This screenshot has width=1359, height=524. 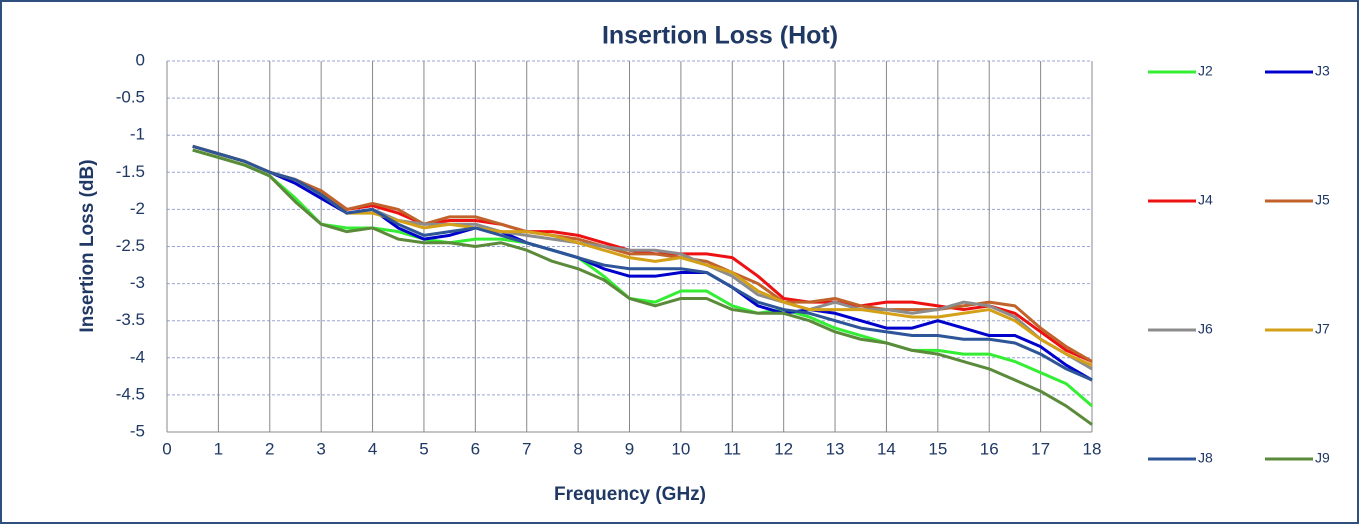 What do you see at coordinates (372, 448) in the screenshot?
I see `x-tick-label: 4` at bounding box center [372, 448].